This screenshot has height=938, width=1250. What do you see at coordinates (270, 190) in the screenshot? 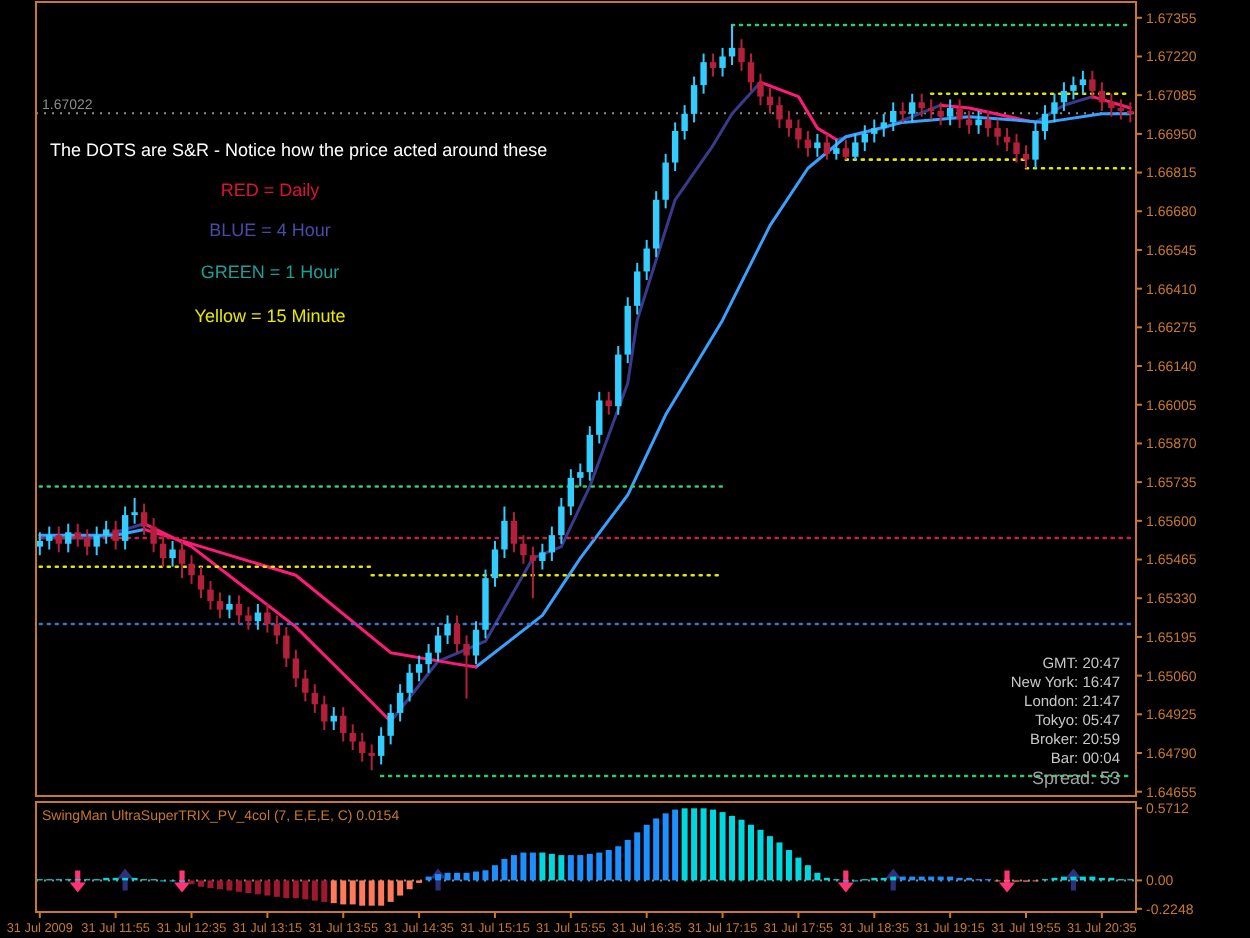
I see `annotation: RED = Daily` at bounding box center [270, 190].